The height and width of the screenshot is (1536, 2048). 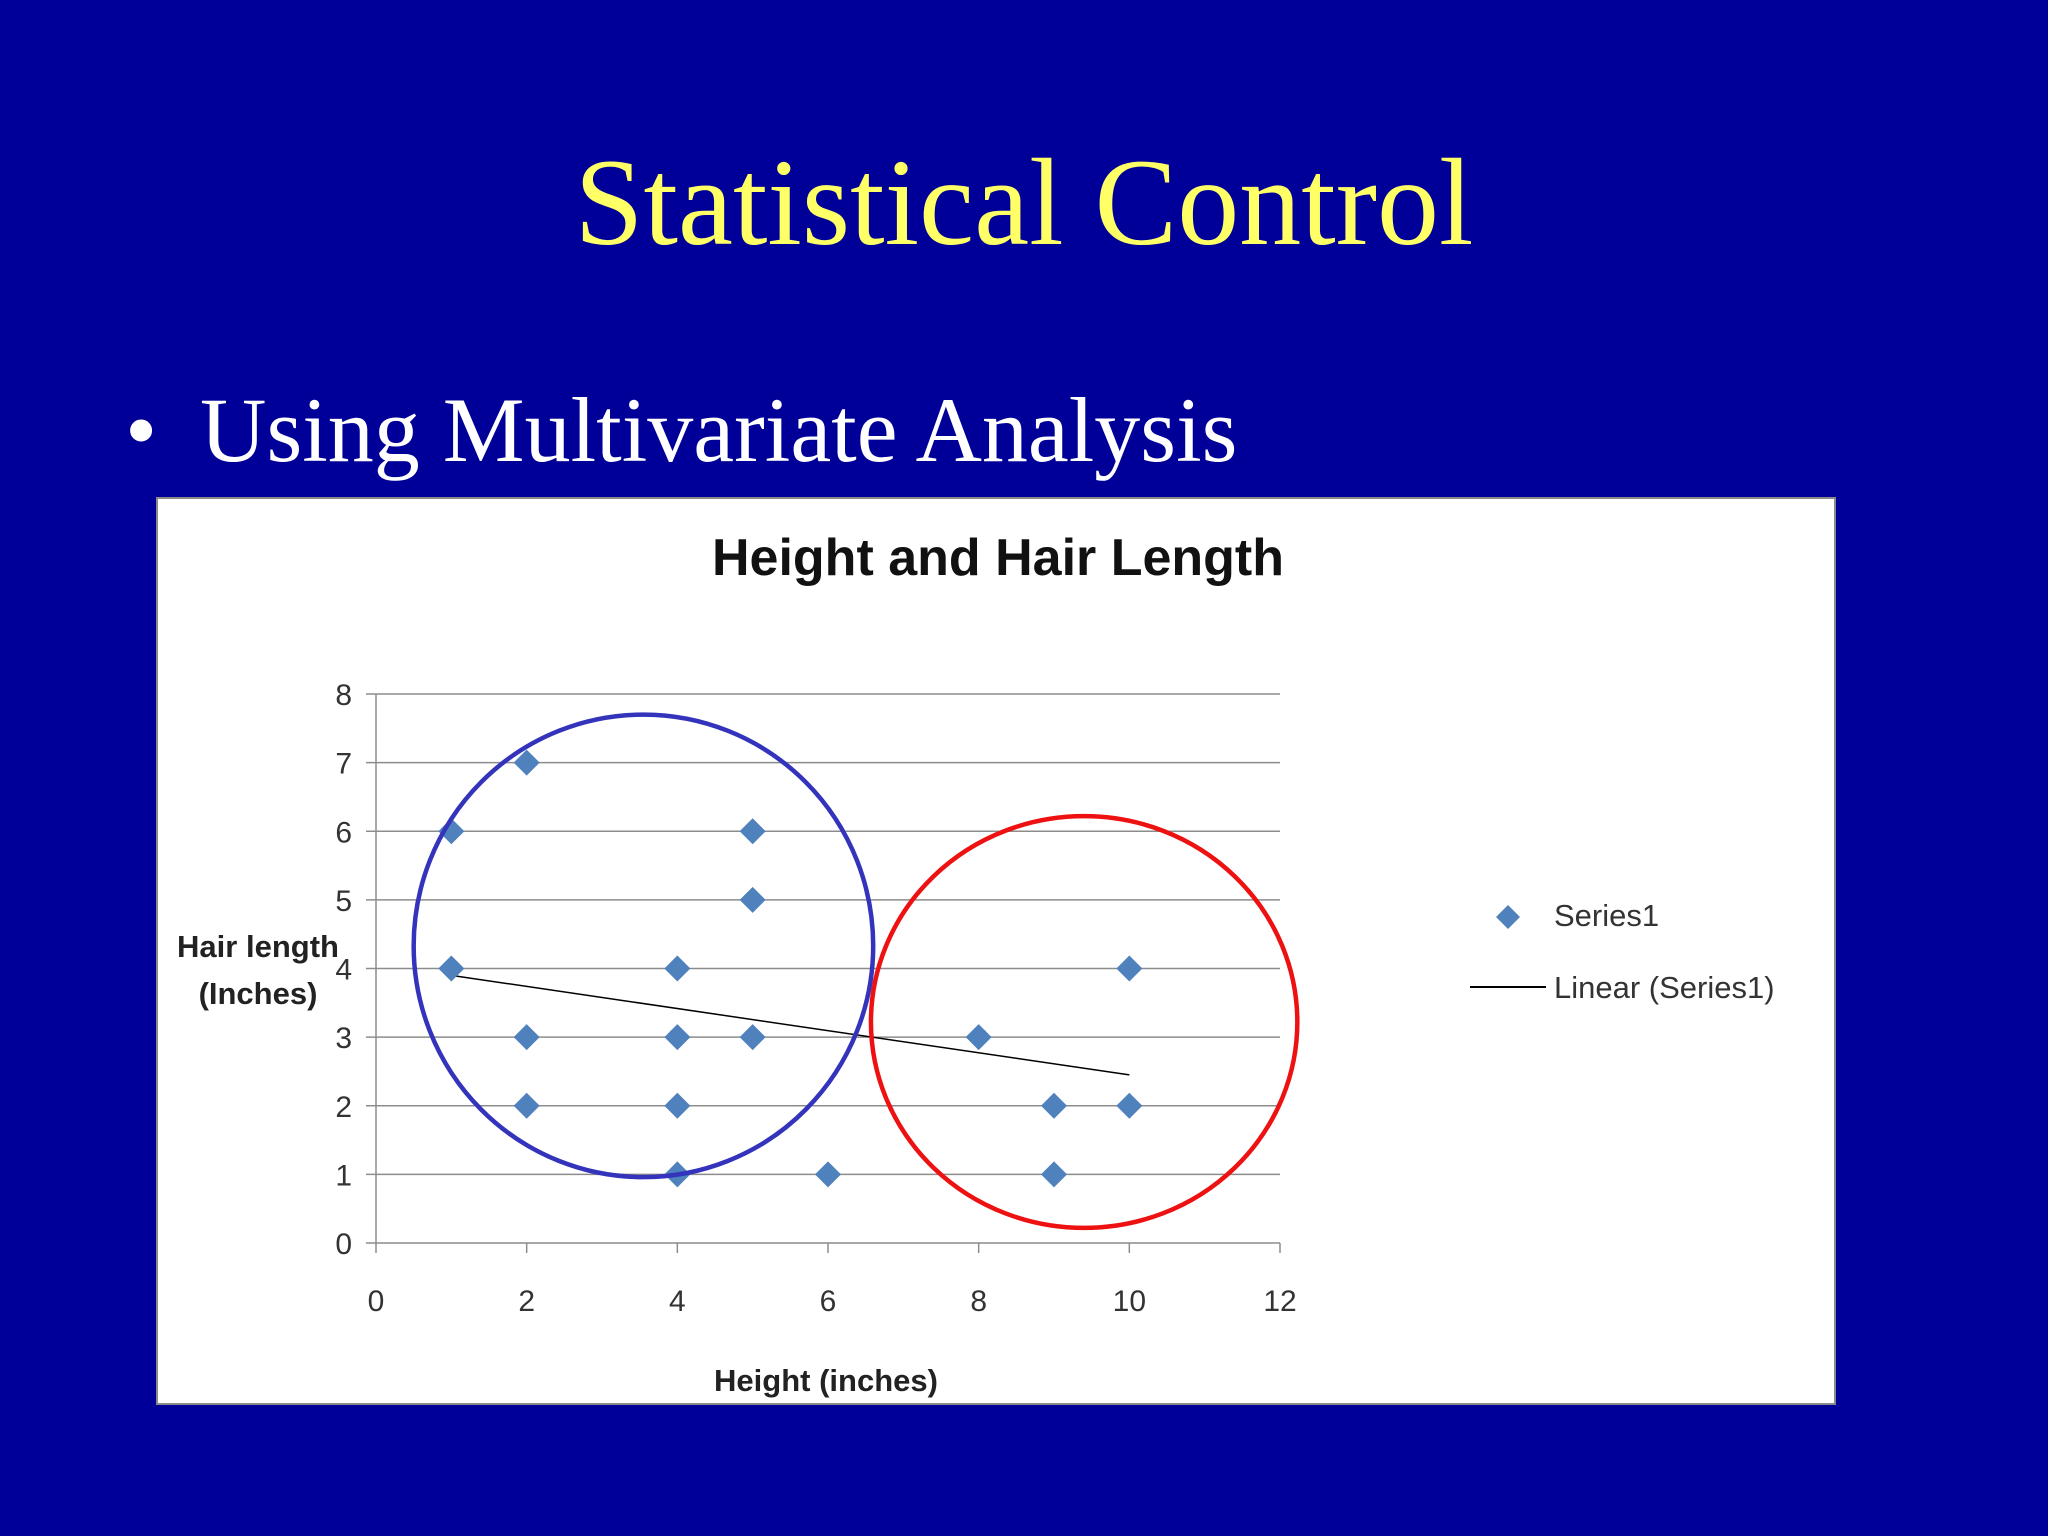 What do you see at coordinates (1508, 917) in the screenshot?
I see `legend-series1-marker` at bounding box center [1508, 917].